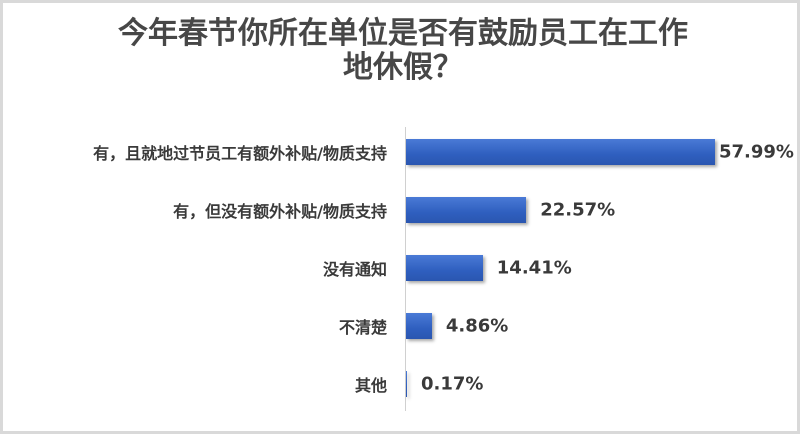 The width and height of the screenshot is (800, 434). Describe the element at coordinates (756, 152) in the screenshot. I see `data-label: 57.99%` at that location.